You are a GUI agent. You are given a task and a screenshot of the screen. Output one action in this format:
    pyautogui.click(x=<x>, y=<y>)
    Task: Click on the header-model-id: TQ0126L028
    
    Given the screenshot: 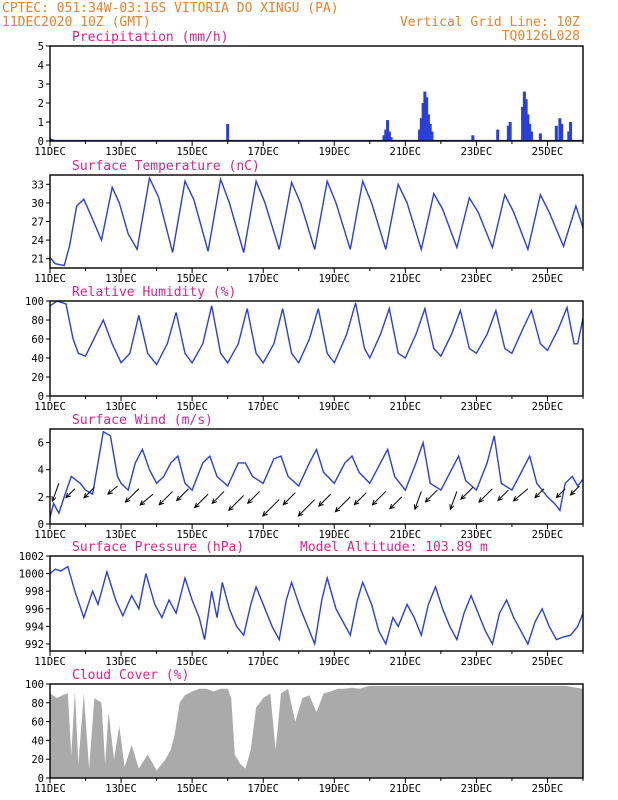 What is the action you would take?
    pyautogui.click(x=541, y=36)
    